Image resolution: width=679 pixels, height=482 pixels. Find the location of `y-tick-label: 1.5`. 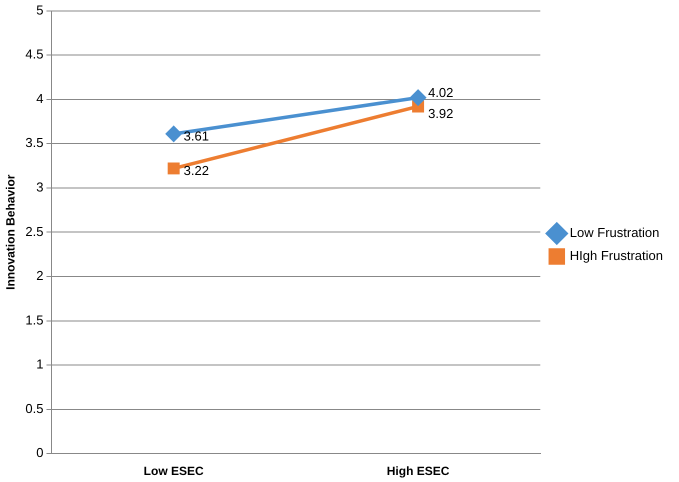

y-tick-label: 1.5 is located at coordinates (34, 320).